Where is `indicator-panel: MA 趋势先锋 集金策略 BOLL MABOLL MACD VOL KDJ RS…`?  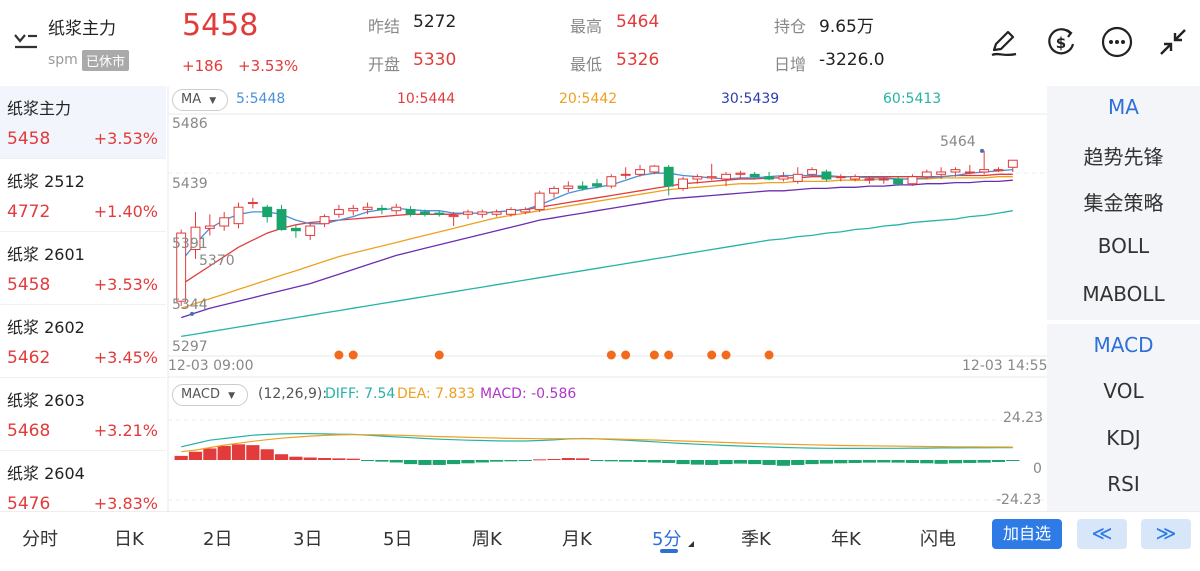 indicator-panel: MA 趋势先锋 集金策略 BOLL MABOLL MACD VOL KDJ RS… is located at coordinates (1123, 298).